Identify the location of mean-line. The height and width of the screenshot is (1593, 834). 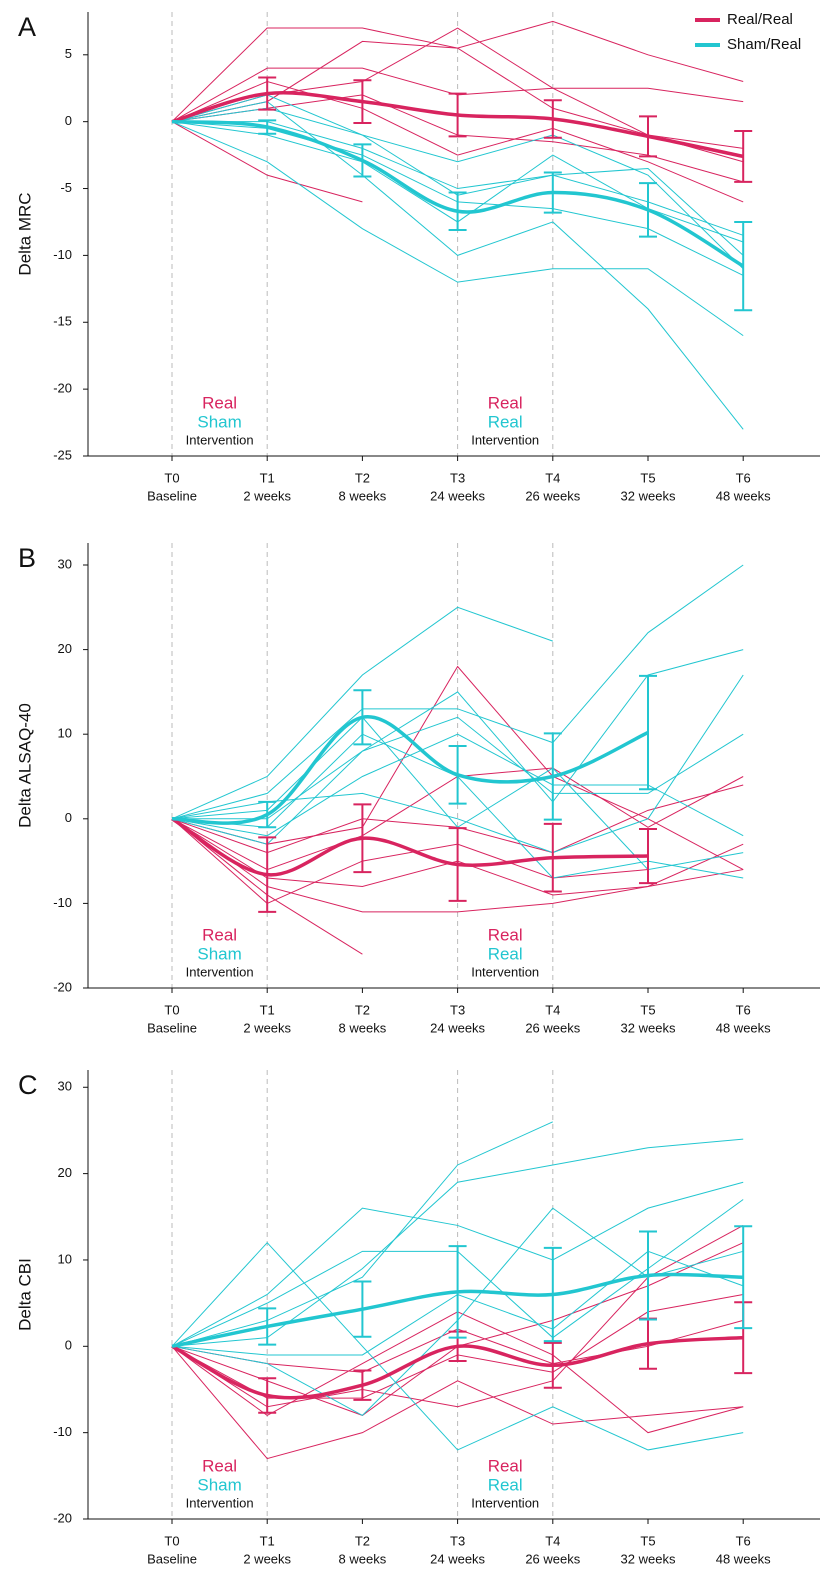
(410, 847).